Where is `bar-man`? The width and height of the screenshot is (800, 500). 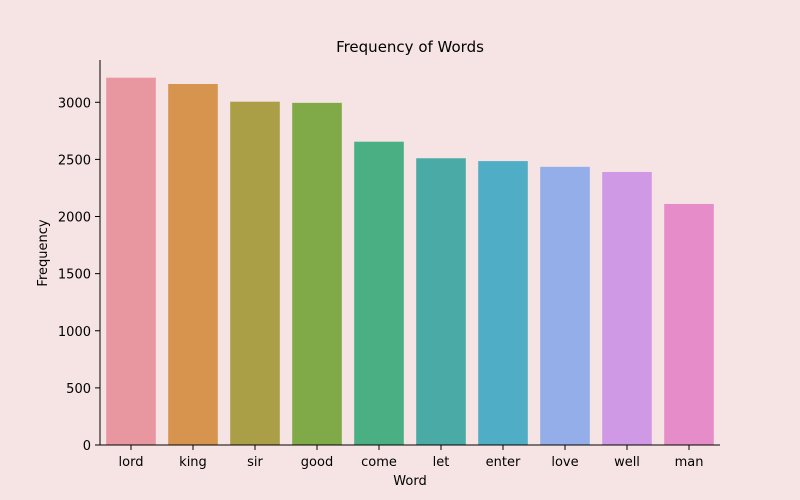 bar-man is located at coordinates (689, 324).